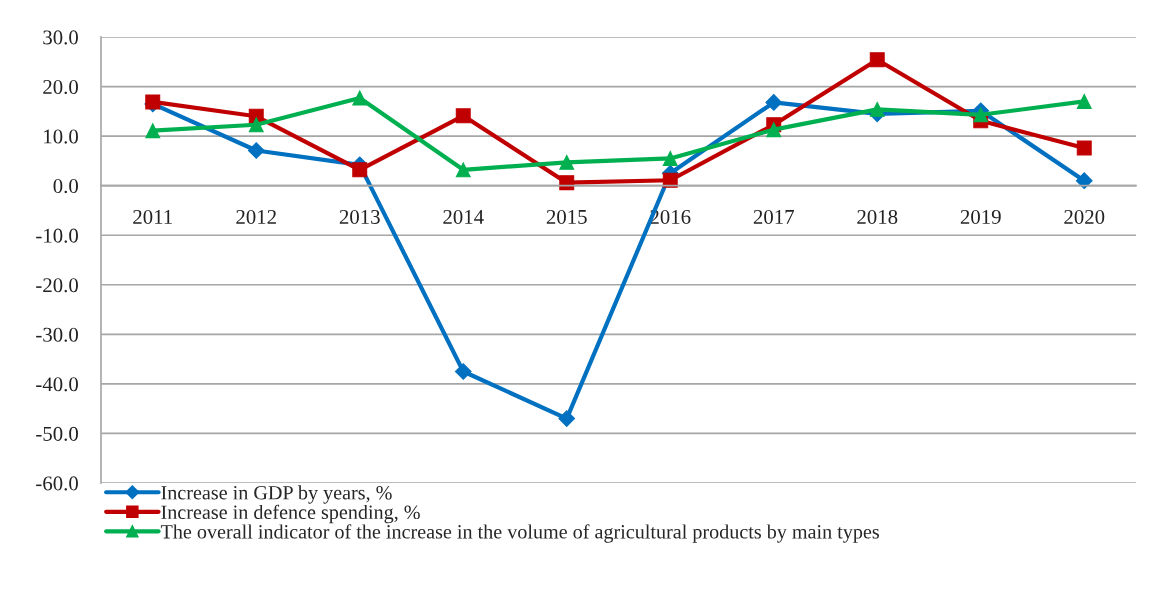 The width and height of the screenshot is (1154, 594). Describe the element at coordinates (57, 433) in the screenshot. I see `y-tick-label: -50.0` at that location.